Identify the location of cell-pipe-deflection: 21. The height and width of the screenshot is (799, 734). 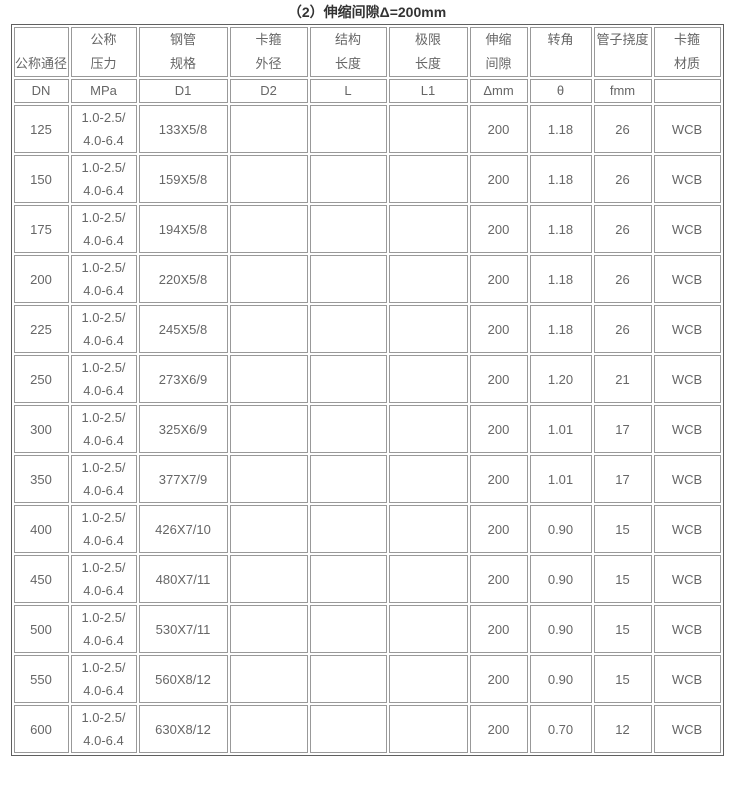
(622, 379).